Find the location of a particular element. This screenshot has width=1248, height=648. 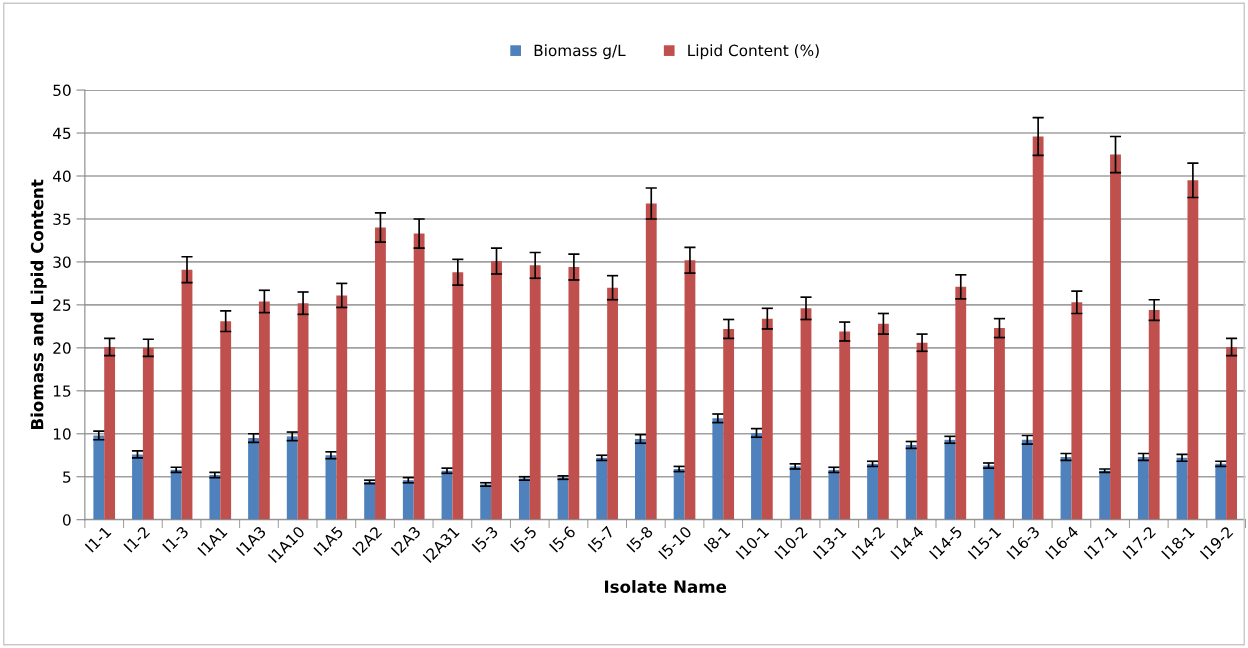

y-tick-label: 15 is located at coordinates (62, 391).